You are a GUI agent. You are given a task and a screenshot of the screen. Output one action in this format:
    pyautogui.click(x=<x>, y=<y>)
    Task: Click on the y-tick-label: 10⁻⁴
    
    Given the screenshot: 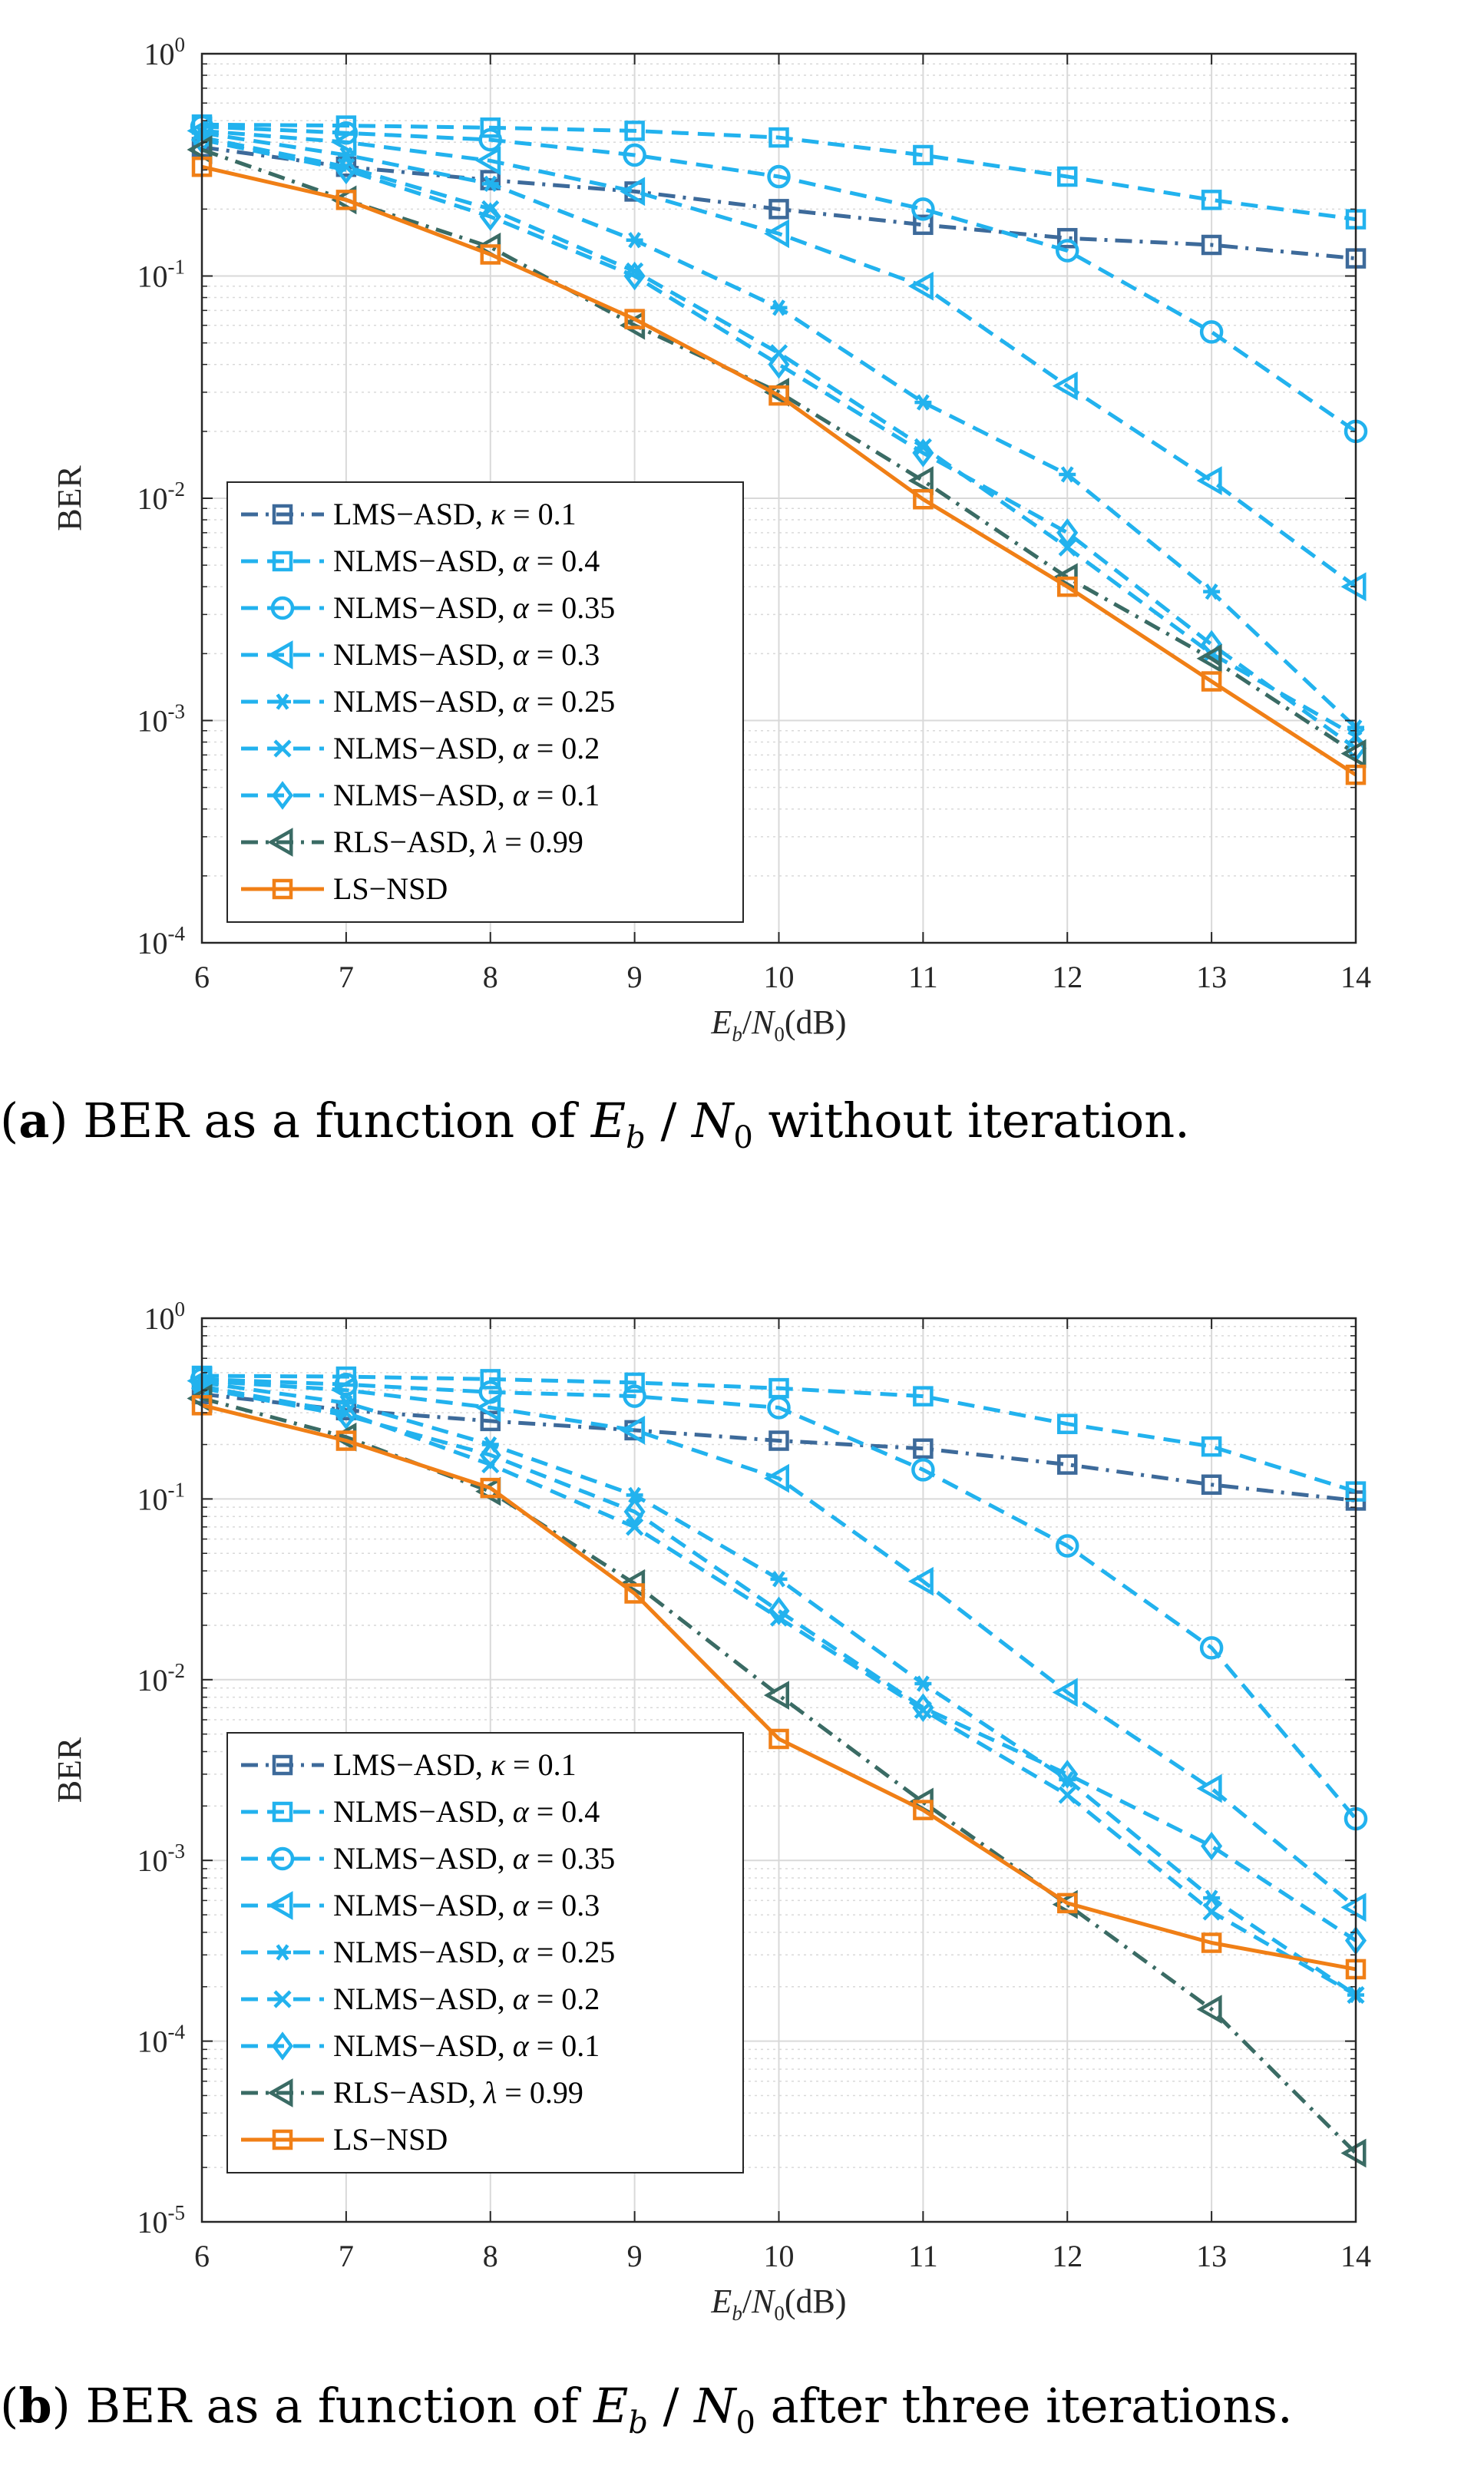 What is the action you would take?
    pyautogui.click(x=161, y=2040)
    